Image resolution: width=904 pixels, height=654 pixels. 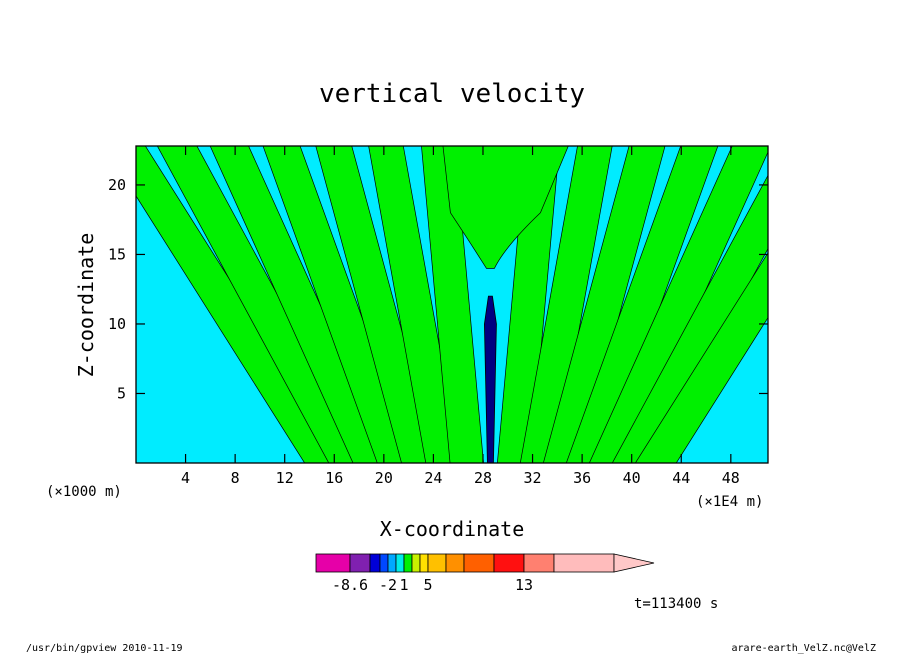 What do you see at coordinates (104, 648) in the screenshot?
I see `footer-left: /usr/bin/gpview 2010-11-19` at bounding box center [104, 648].